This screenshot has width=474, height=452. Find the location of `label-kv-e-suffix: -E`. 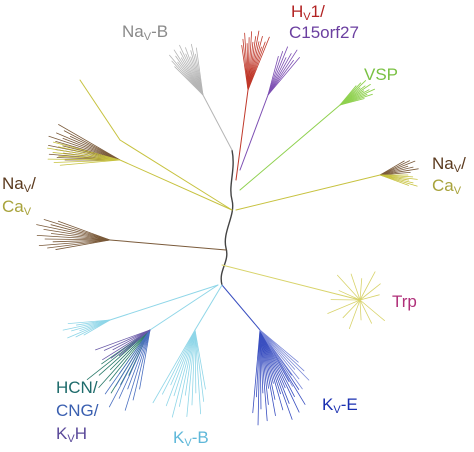

label-kv-e-suffix: -E is located at coordinates (349, 404).